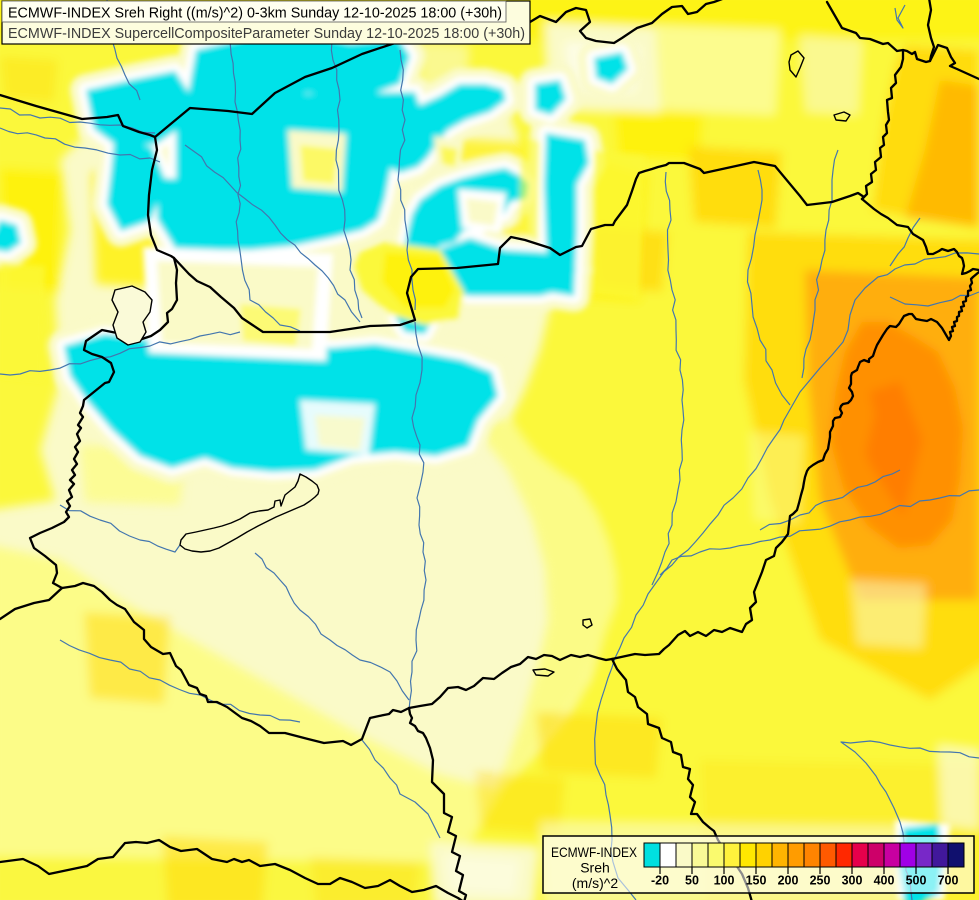 The image size is (979, 900). I want to click on svg-text: 300, so click(852, 881).